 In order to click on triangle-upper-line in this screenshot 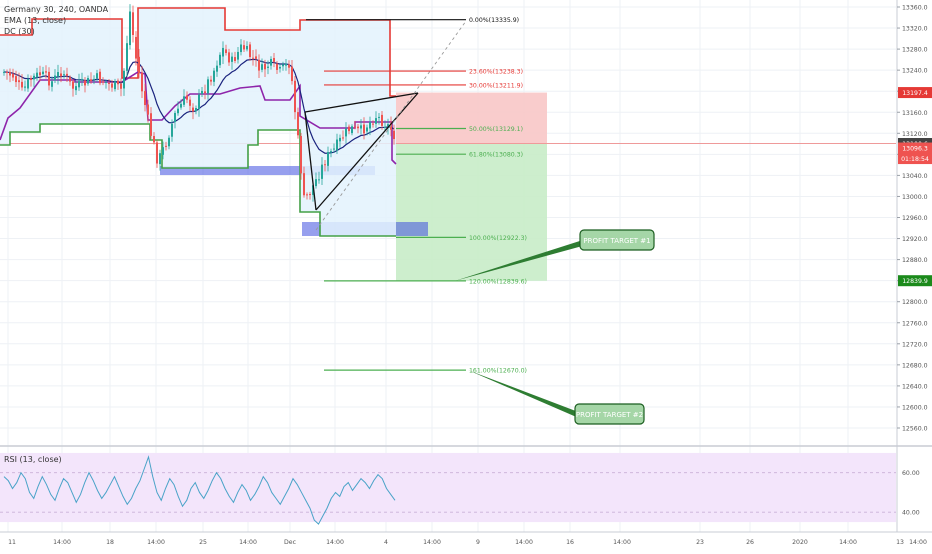, I will do `click(361, 102)`.